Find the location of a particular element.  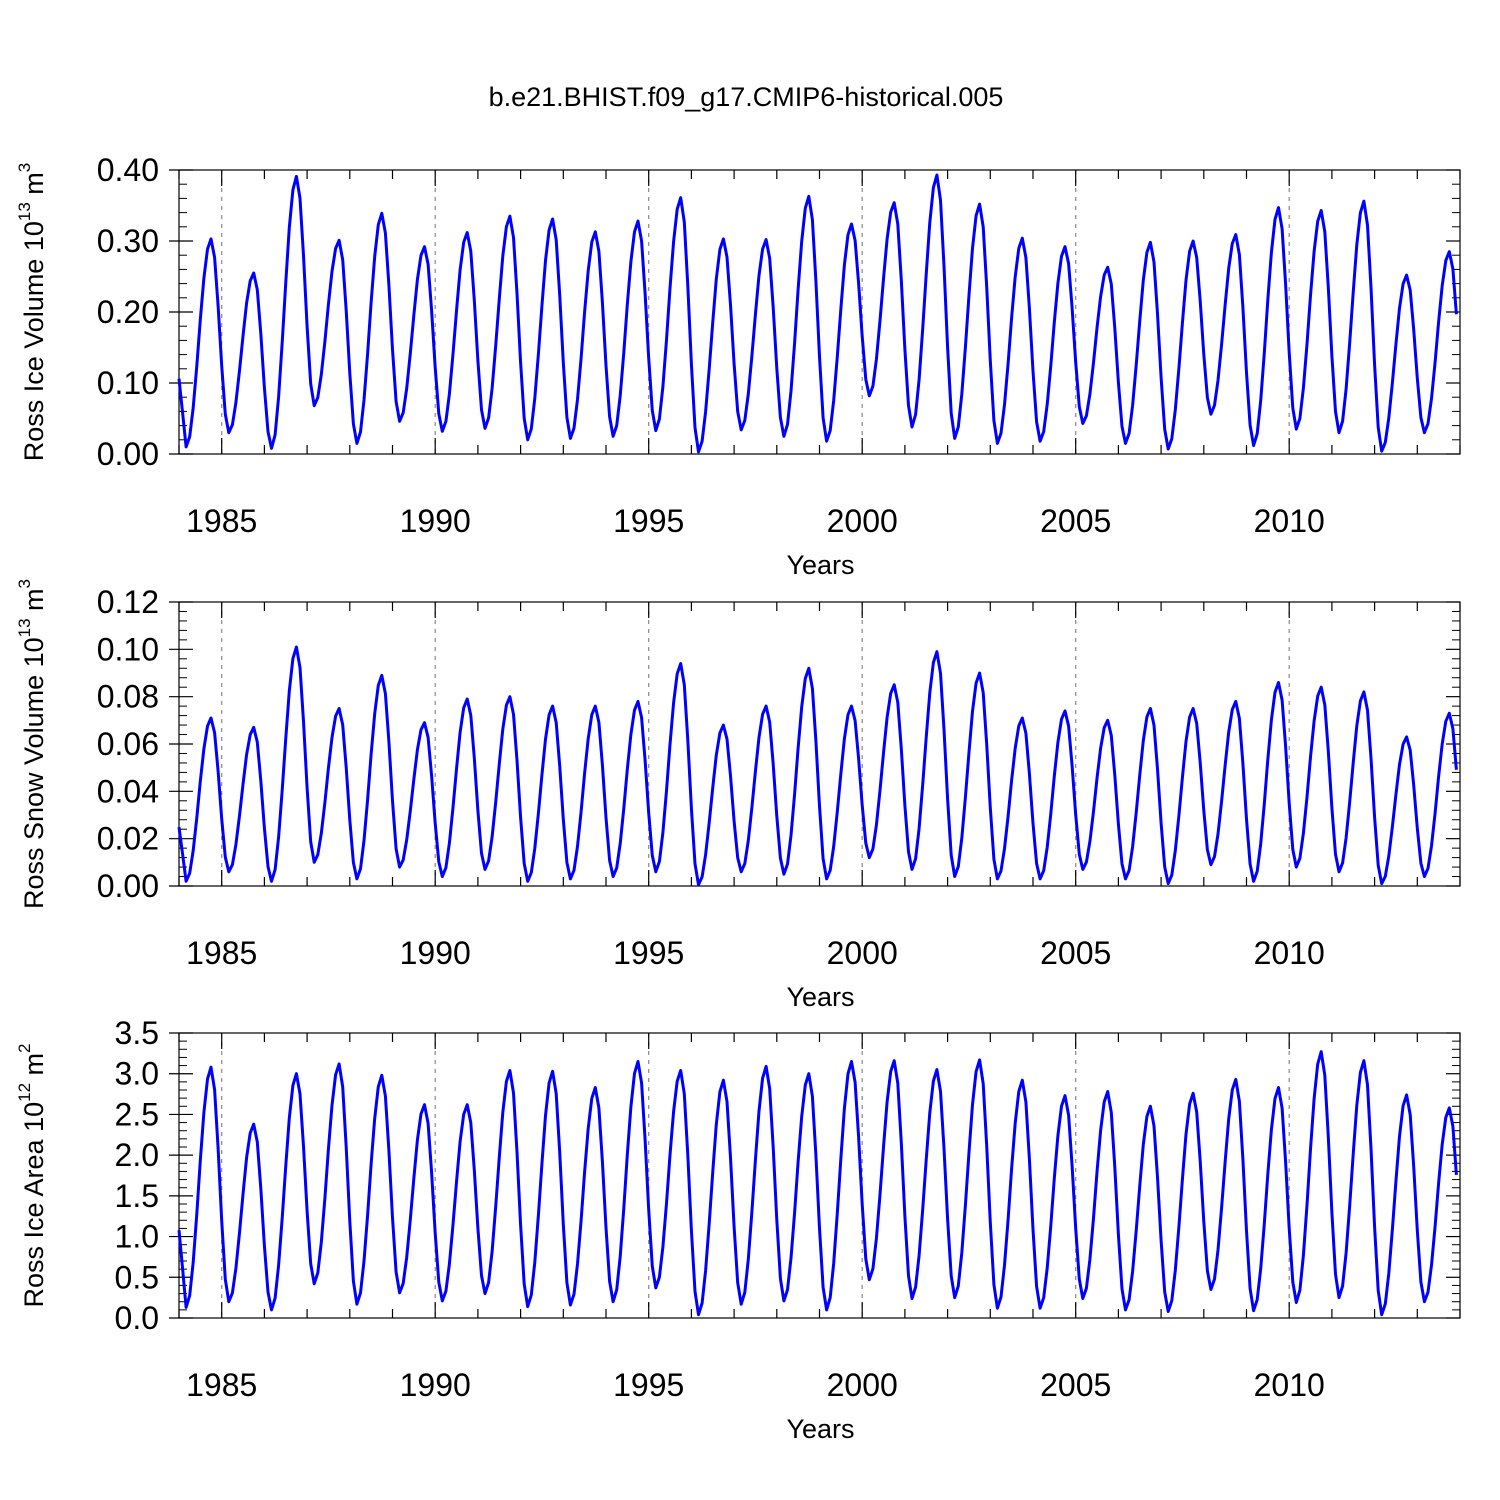

ylabel-unit-exponent: 2 is located at coordinates (24, 1047).